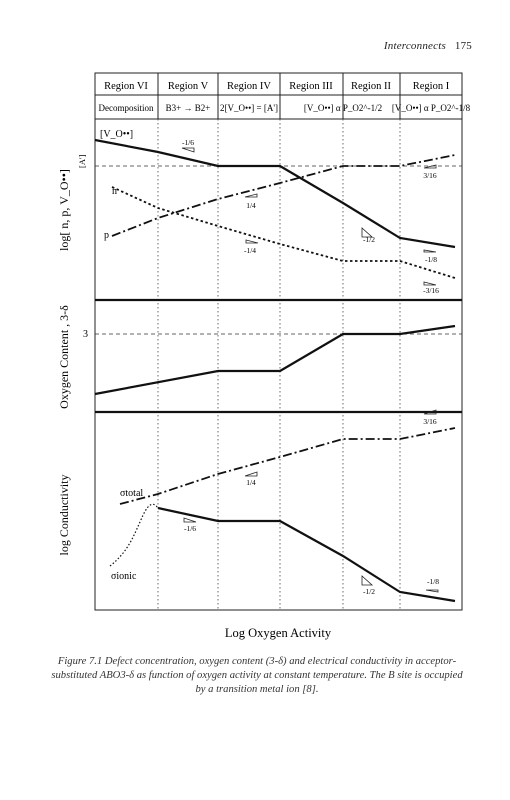 The width and height of the screenshot is (510, 800). Describe the element at coordinates (249, 108) in the screenshot. I see `region-condition: 2[V_O••] = [A']` at that location.